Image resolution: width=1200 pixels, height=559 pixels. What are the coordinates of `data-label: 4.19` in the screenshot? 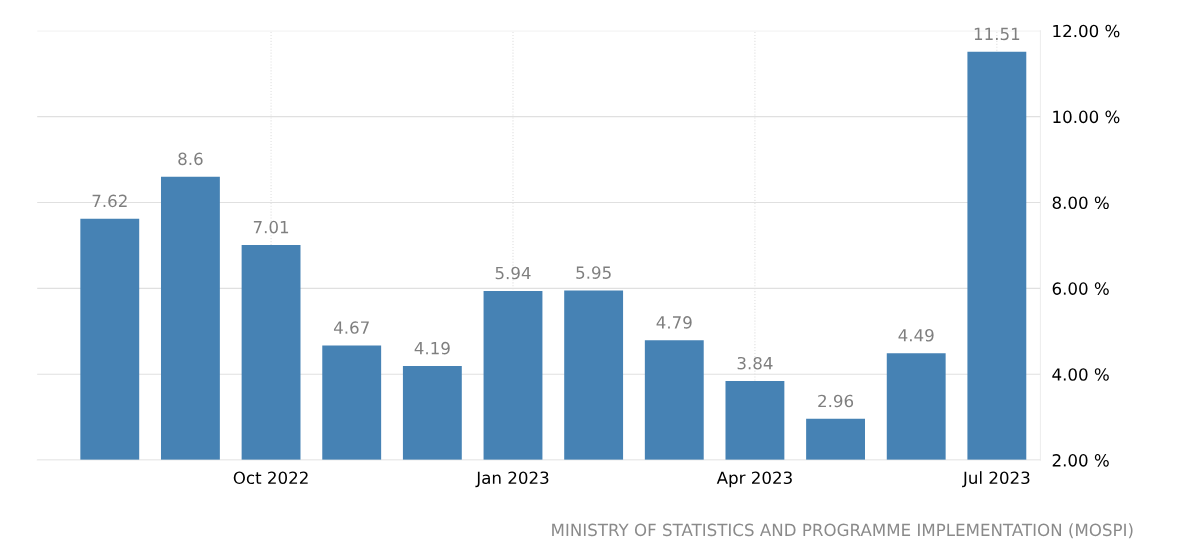 It's located at (432, 348).